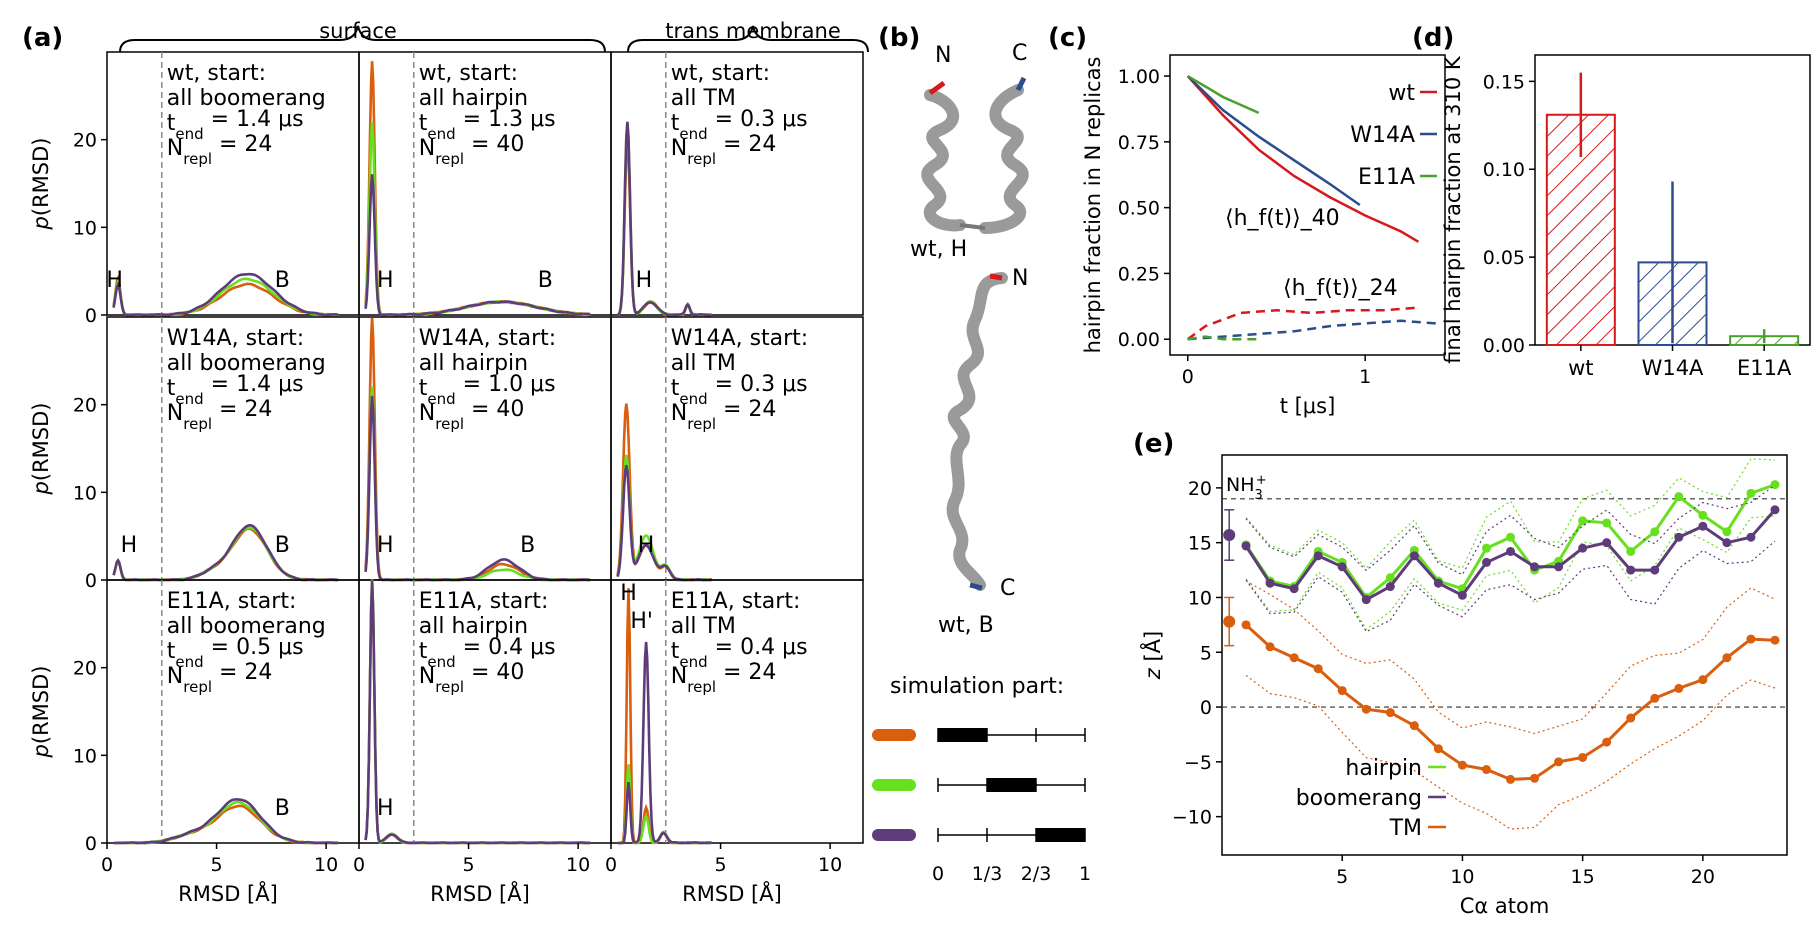 The height and width of the screenshot is (950, 1816). What do you see at coordinates (1085, 874) in the screenshot?
I see `sim-tick-label-3: 1` at bounding box center [1085, 874].